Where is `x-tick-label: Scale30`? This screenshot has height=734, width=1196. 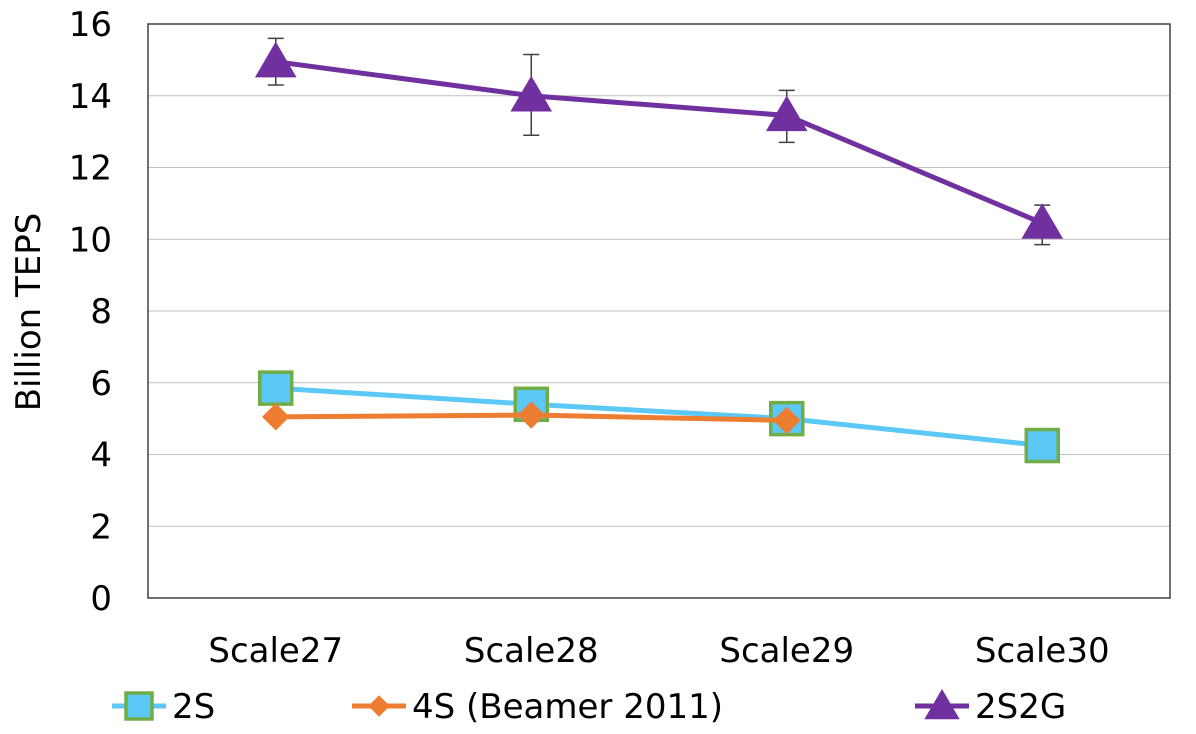
x-tick-label: Scale30 is located at coordinates (1042, 651).